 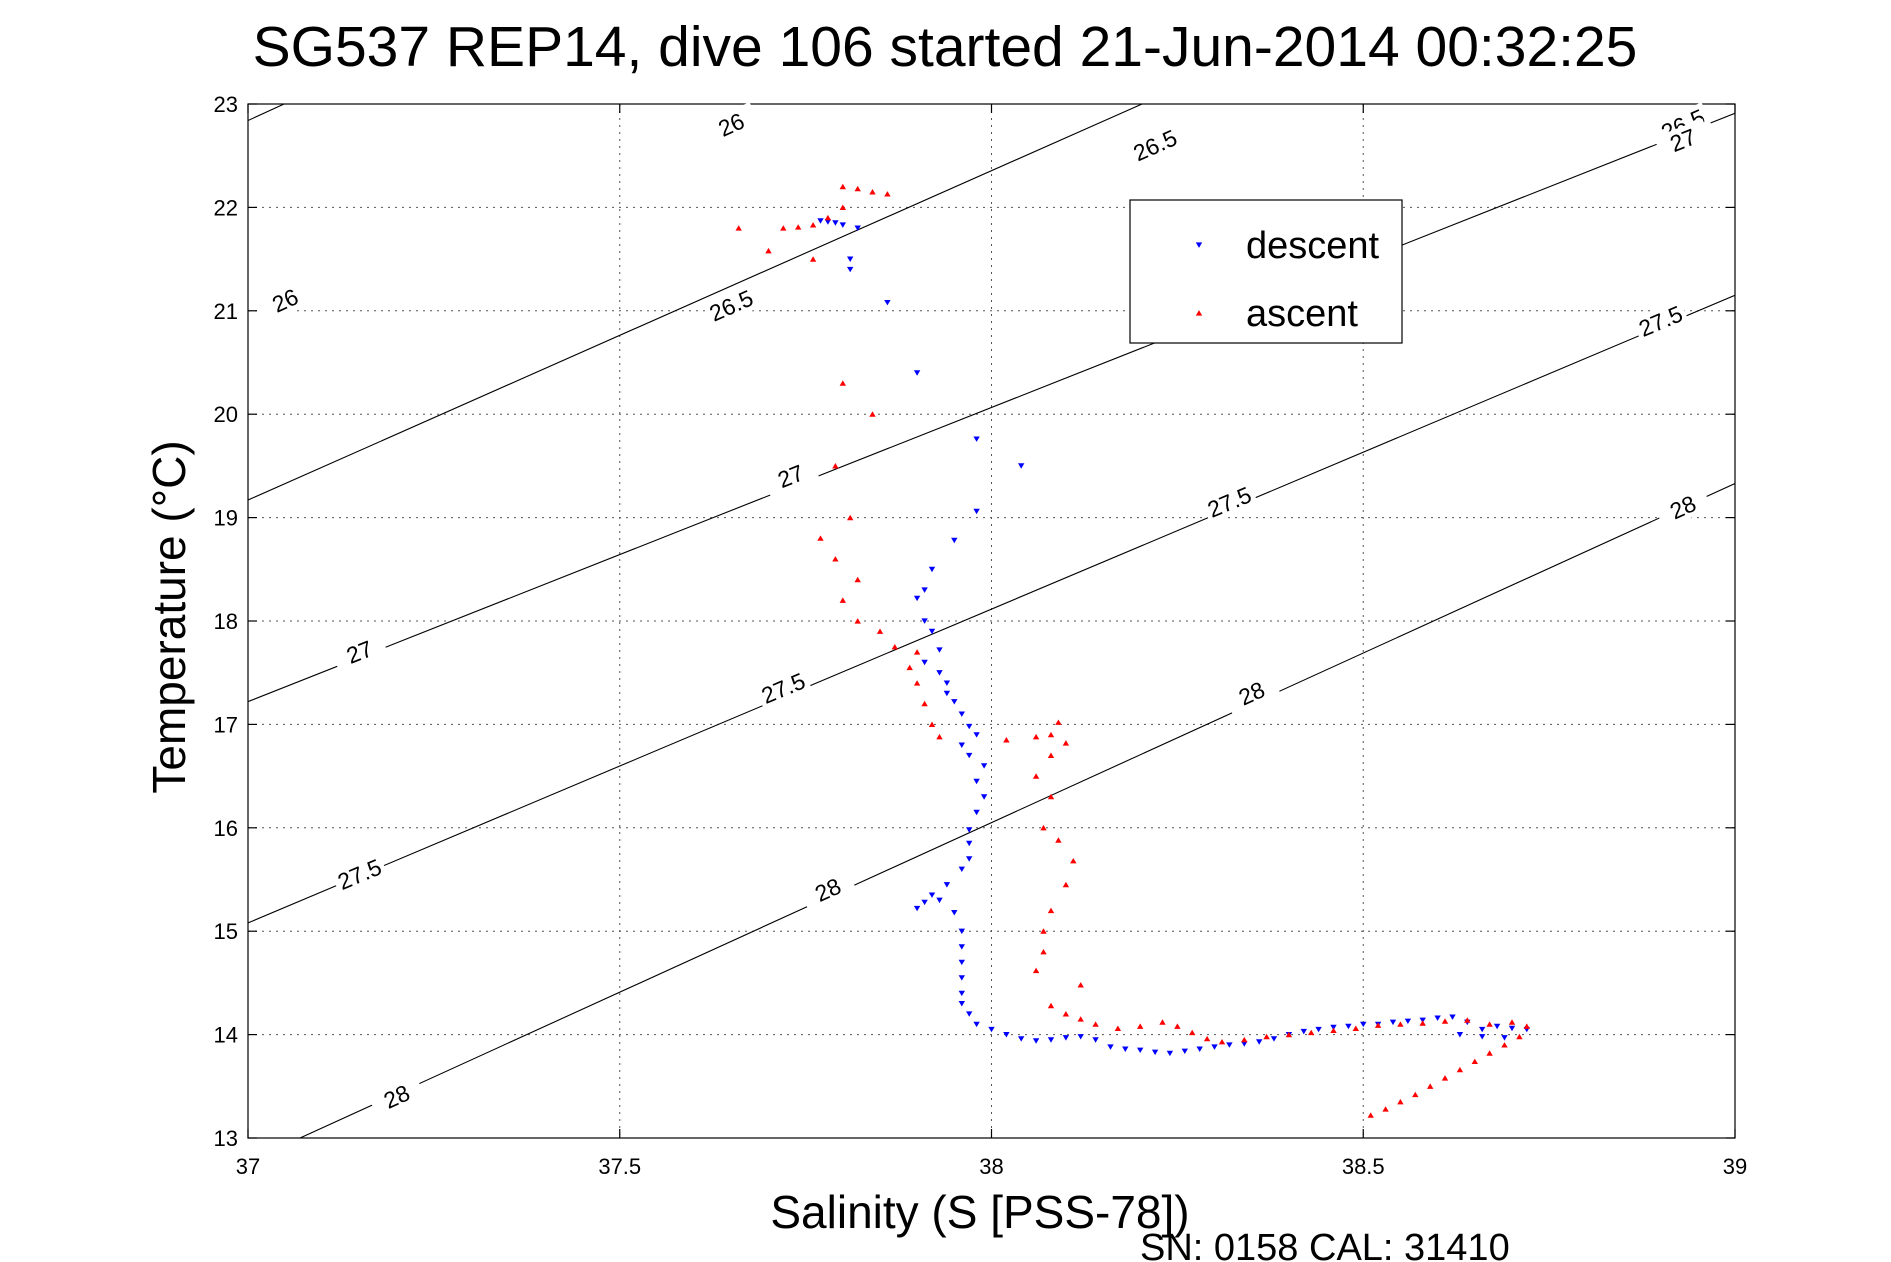 What do you see at coordinates (226, 414) in the screenshot?
I see `y-tick-label: 20` at bounding box center [226, 414].